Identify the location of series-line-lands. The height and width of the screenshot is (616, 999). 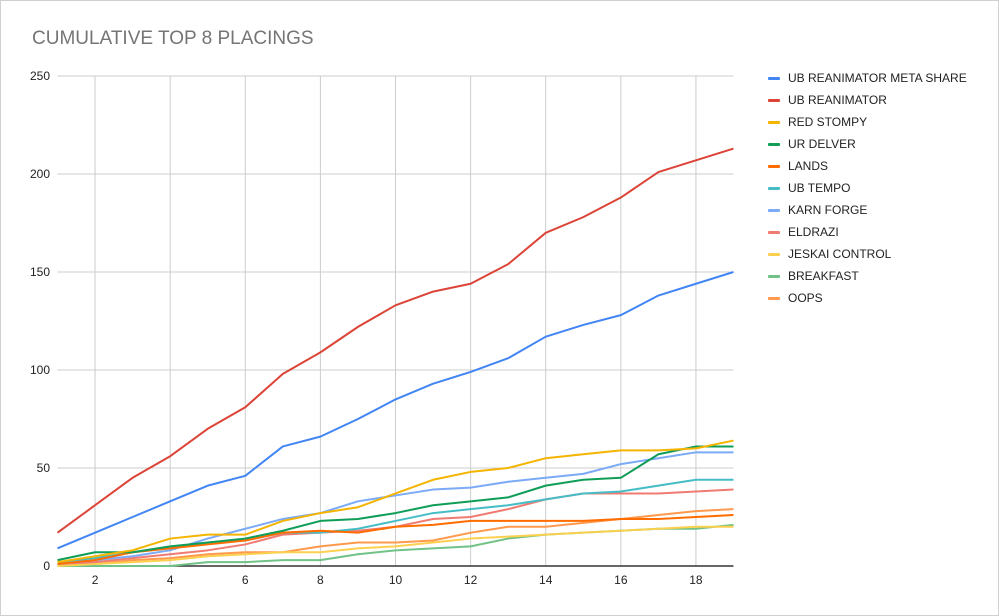
(395, 540).